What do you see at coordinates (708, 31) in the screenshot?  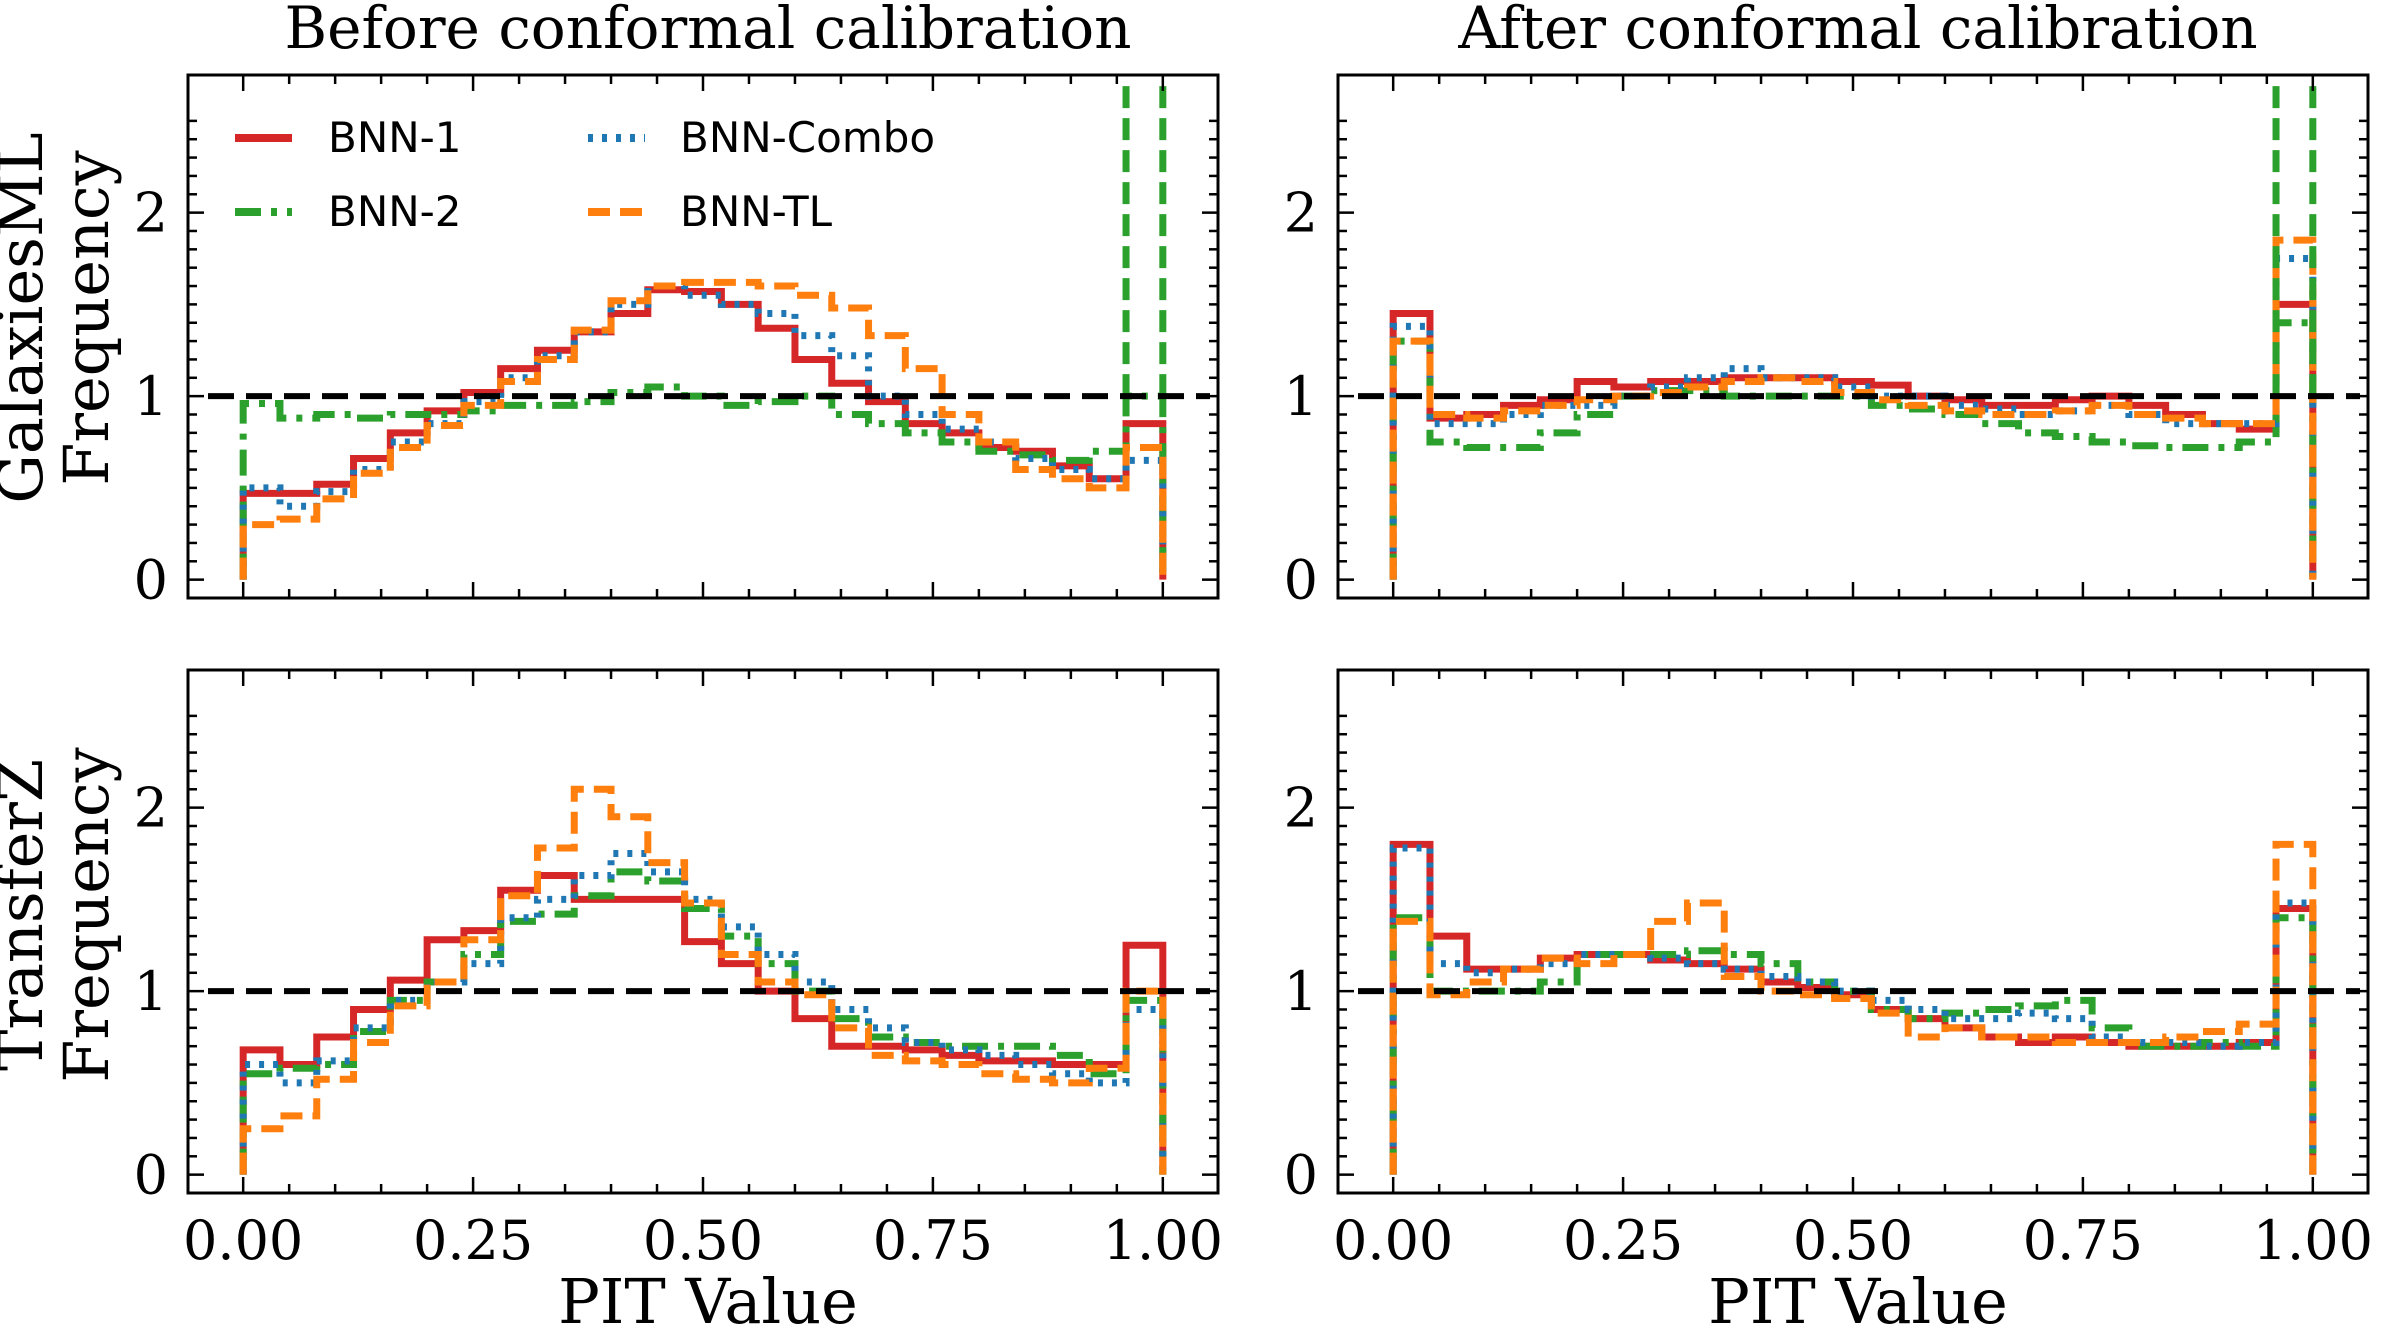 I see `column-title-before: Before conformal calibration` at bounding box center [708, 31].